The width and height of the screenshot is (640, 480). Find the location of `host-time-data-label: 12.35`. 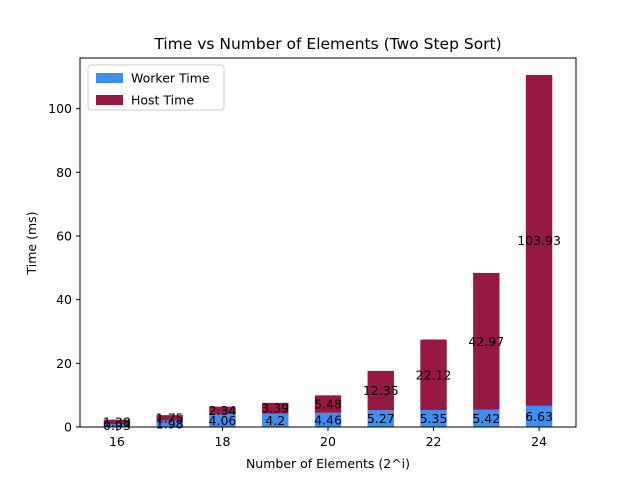

host-time-data-label: 12.35 is located at coordinates (381, 390).